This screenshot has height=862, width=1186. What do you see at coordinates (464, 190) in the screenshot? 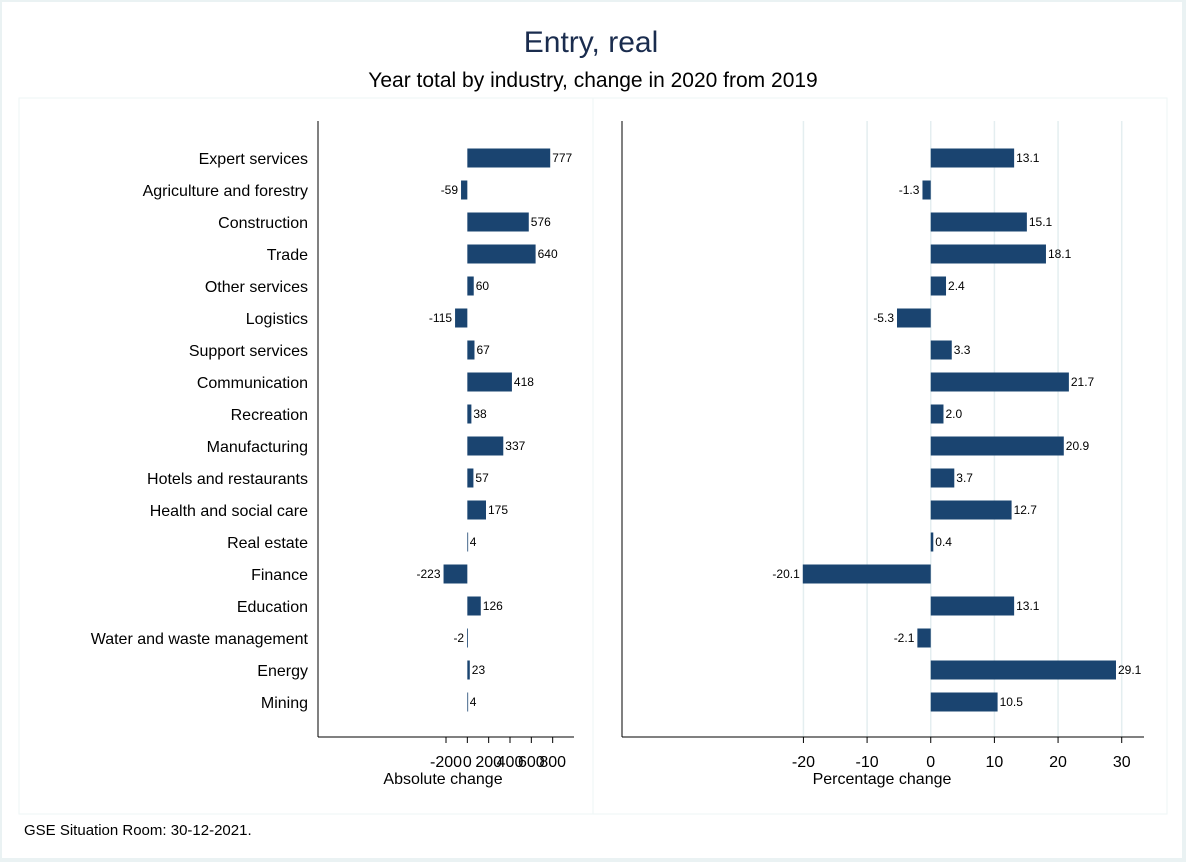
I see `left-bar-agriculture-and-forestry` at bounding box center [464, 190].